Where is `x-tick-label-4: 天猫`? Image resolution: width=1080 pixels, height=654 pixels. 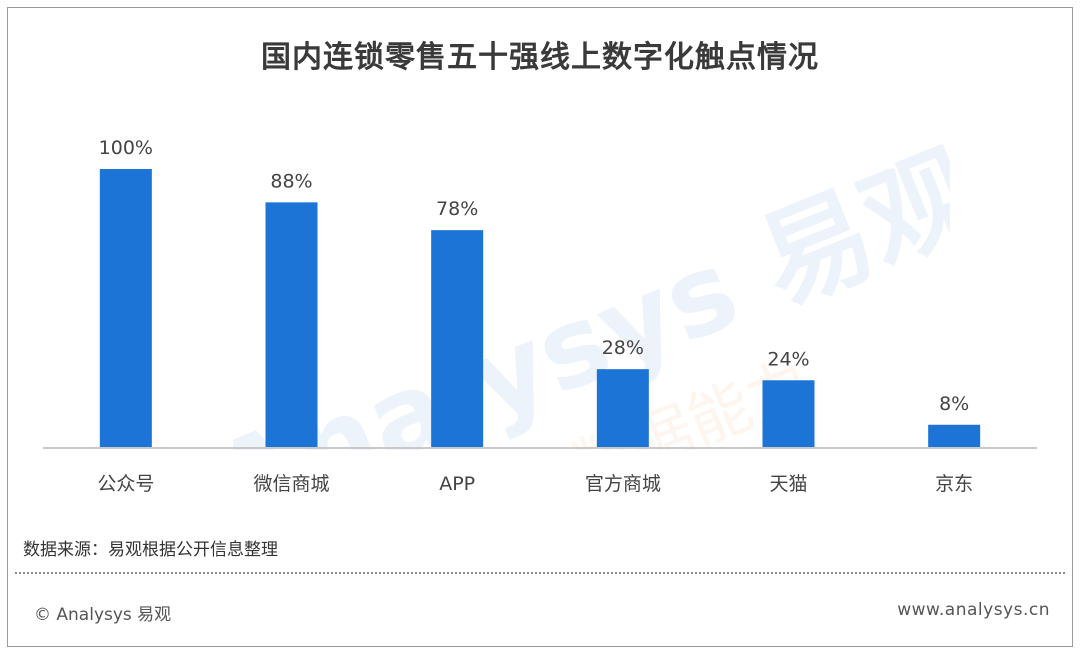
x-tick-label-4: 天猫 is located at coordinates (788, 484).